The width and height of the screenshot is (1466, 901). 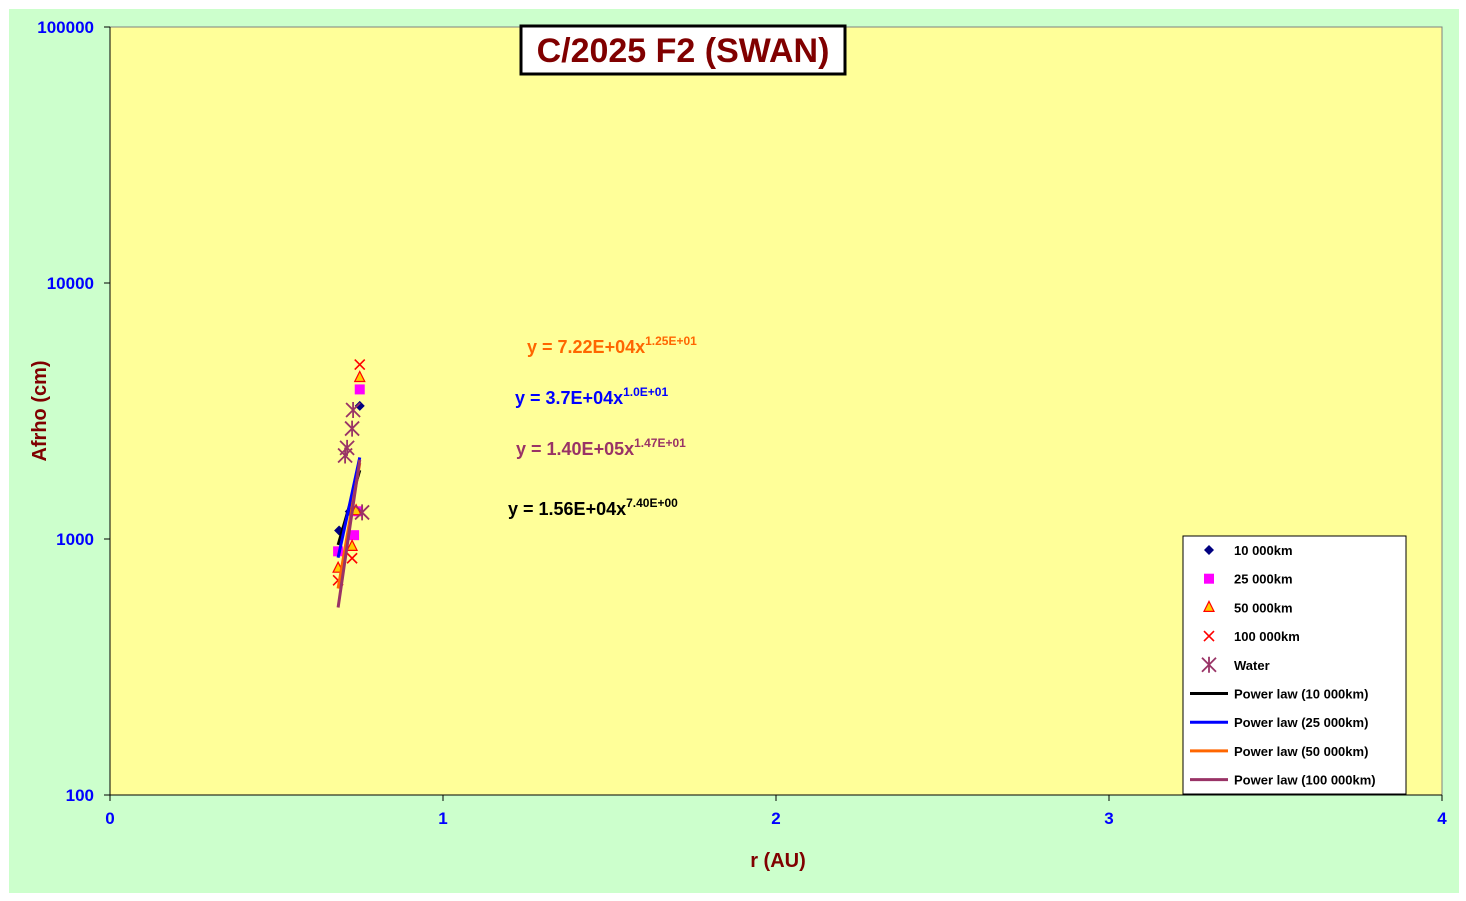 What do you see at coordinates (442, 818) in the screenshot?
I see `x-tick-label: 1` at bounding box center [442, 818].